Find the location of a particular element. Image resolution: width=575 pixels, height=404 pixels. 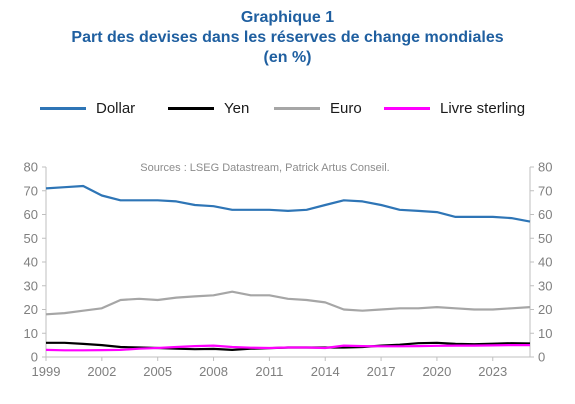

y-tick-label-right: 40 is located at coordinates (545, 262).